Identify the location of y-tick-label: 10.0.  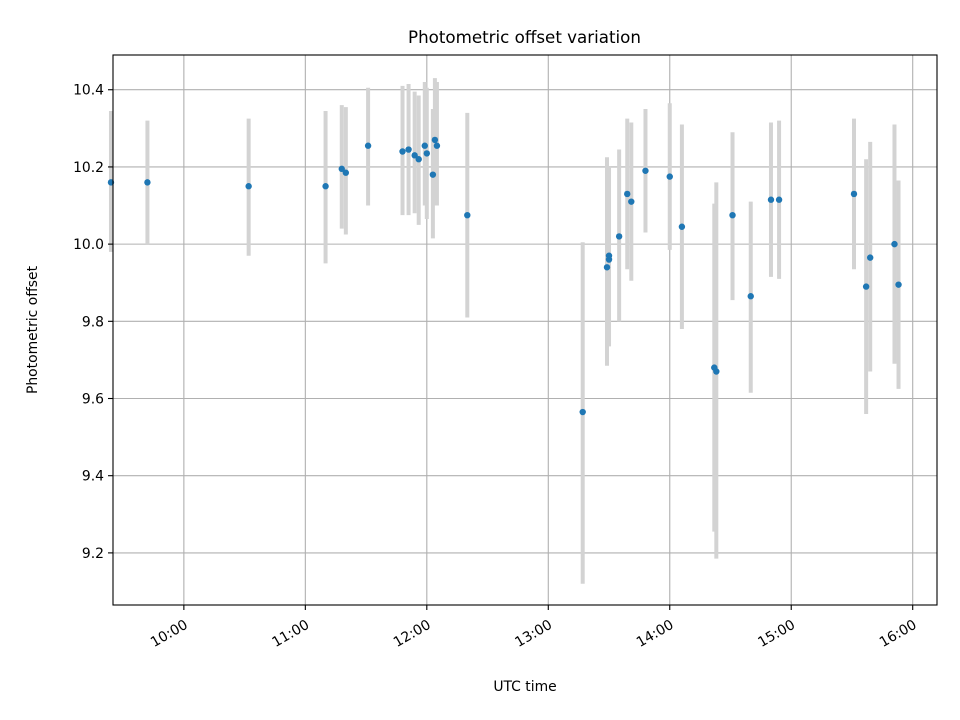
(88, 245).